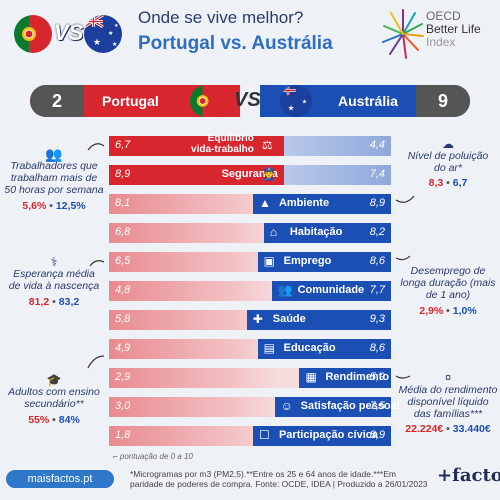 The height and width of the screenshot is (500, 500). I want to click on portugal-score-bar: 2 Portugal, so click(135, 101).